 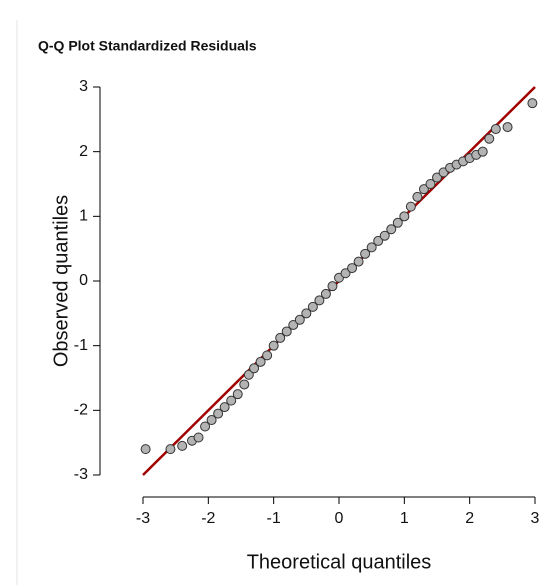 I want to click on y-tick-label: 2, so click(x=83, y=151).